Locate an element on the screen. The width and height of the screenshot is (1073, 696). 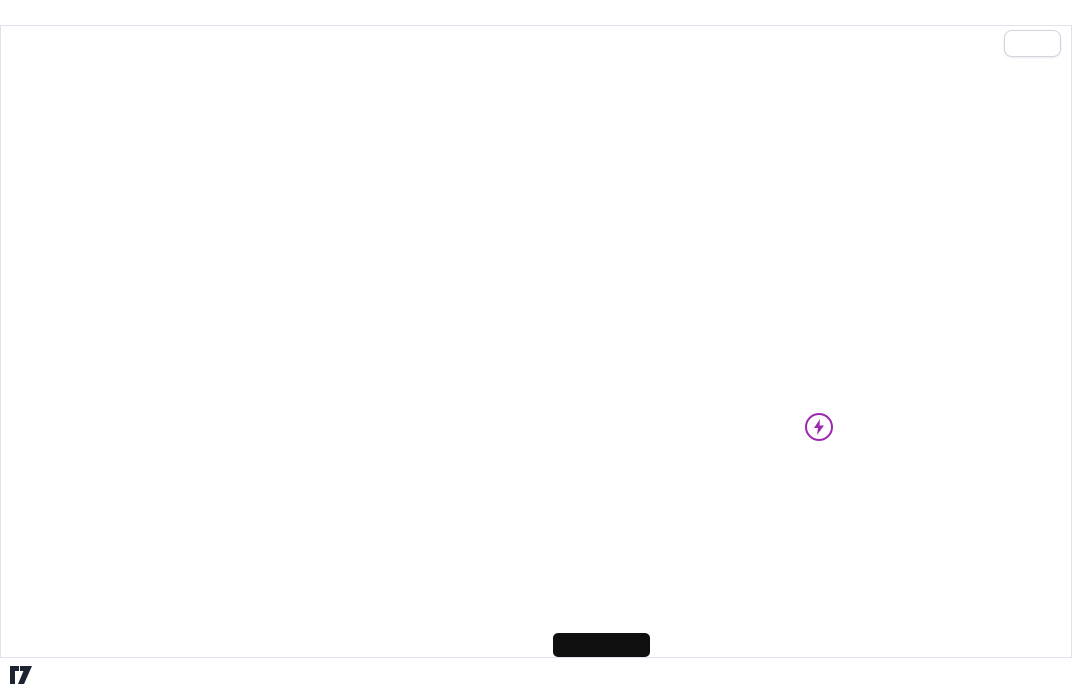
lightning-bolt-glyph is located at coordinates (819, 427).